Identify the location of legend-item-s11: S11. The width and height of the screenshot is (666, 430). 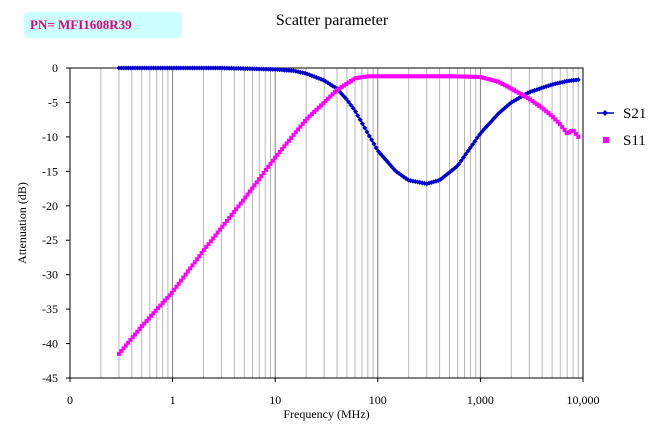
(624, 141).